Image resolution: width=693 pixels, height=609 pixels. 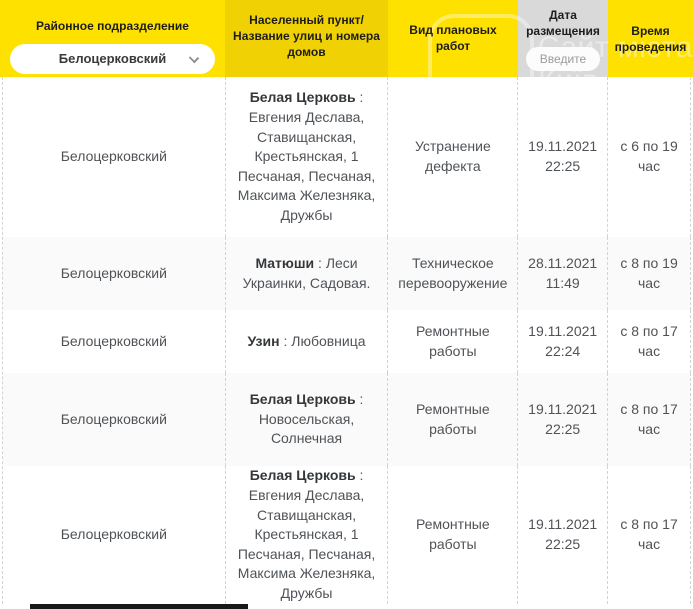 I want to click on location-value: Матюши : Леси Украинки, Садовая., so click(x=306, y=272).